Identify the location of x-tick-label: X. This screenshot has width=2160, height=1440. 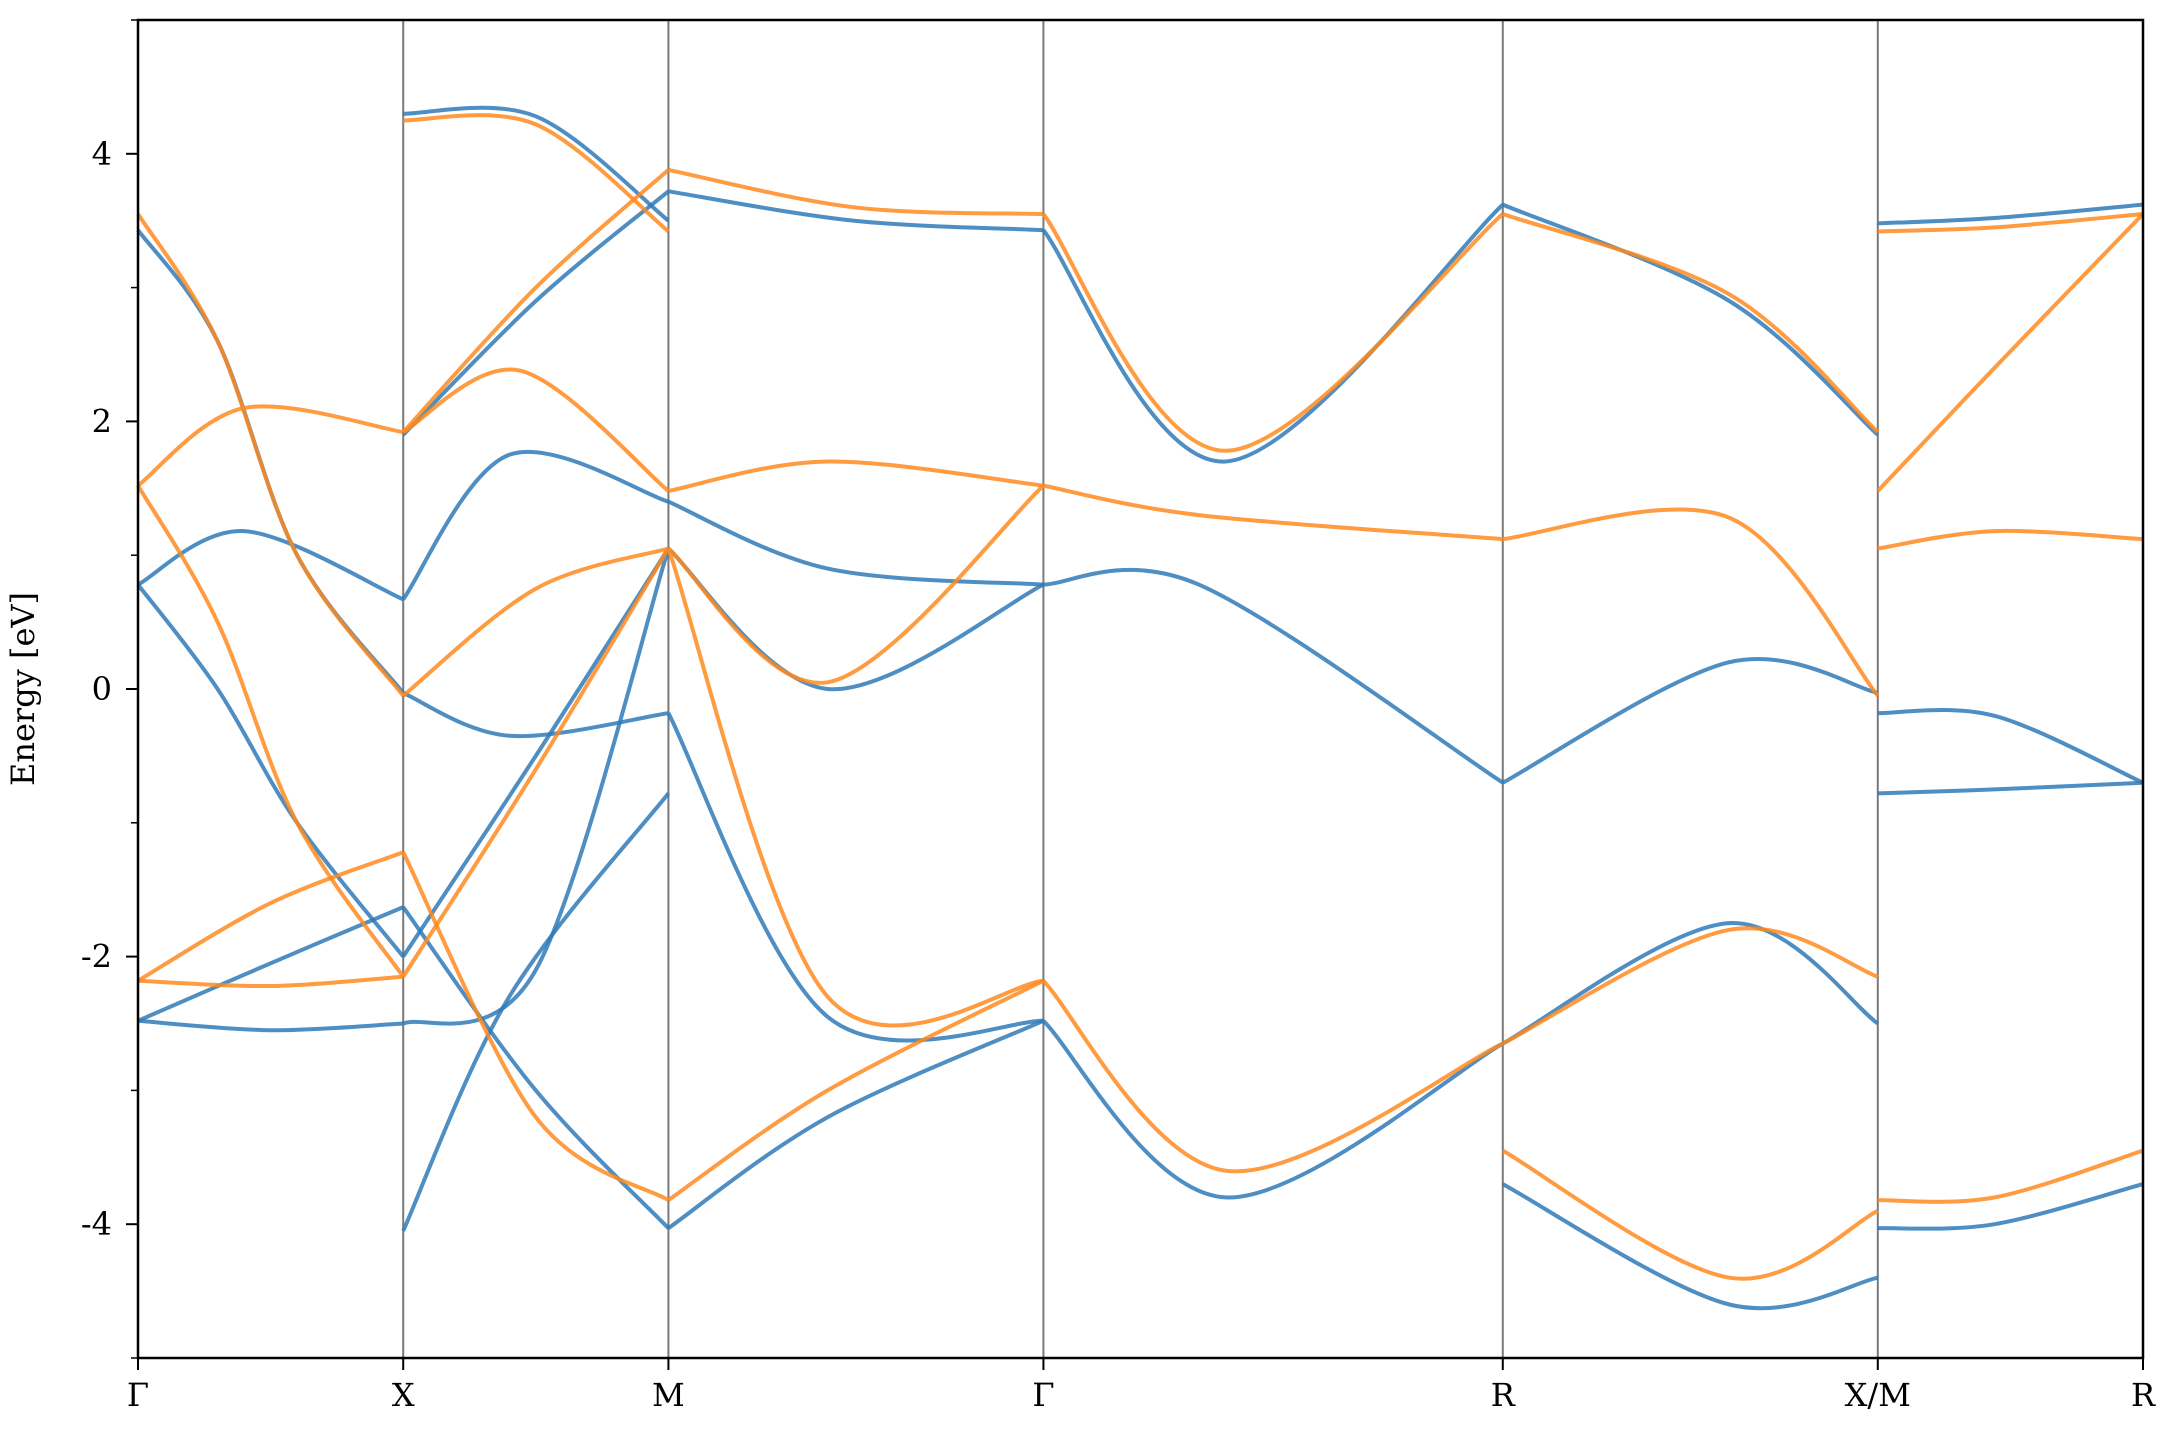
(403, 1395).